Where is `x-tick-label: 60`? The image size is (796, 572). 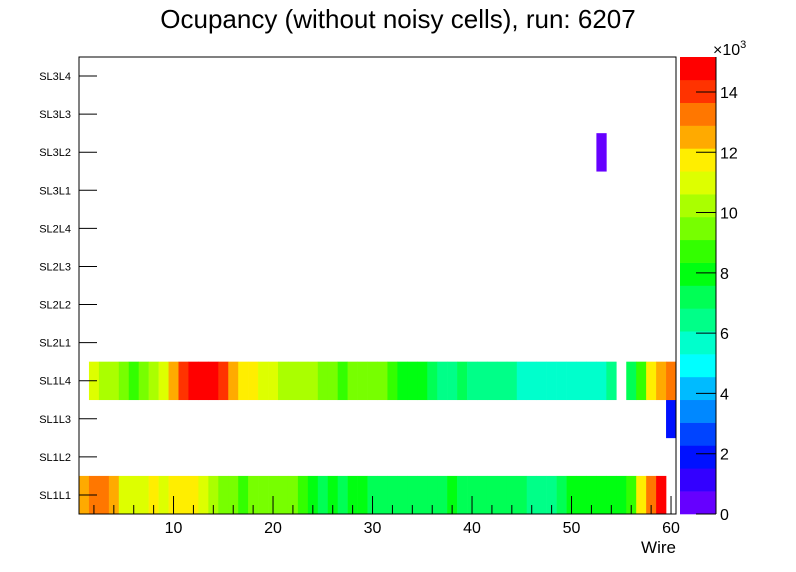 x-tick-label: 60 is located at coordinates (671, 528).